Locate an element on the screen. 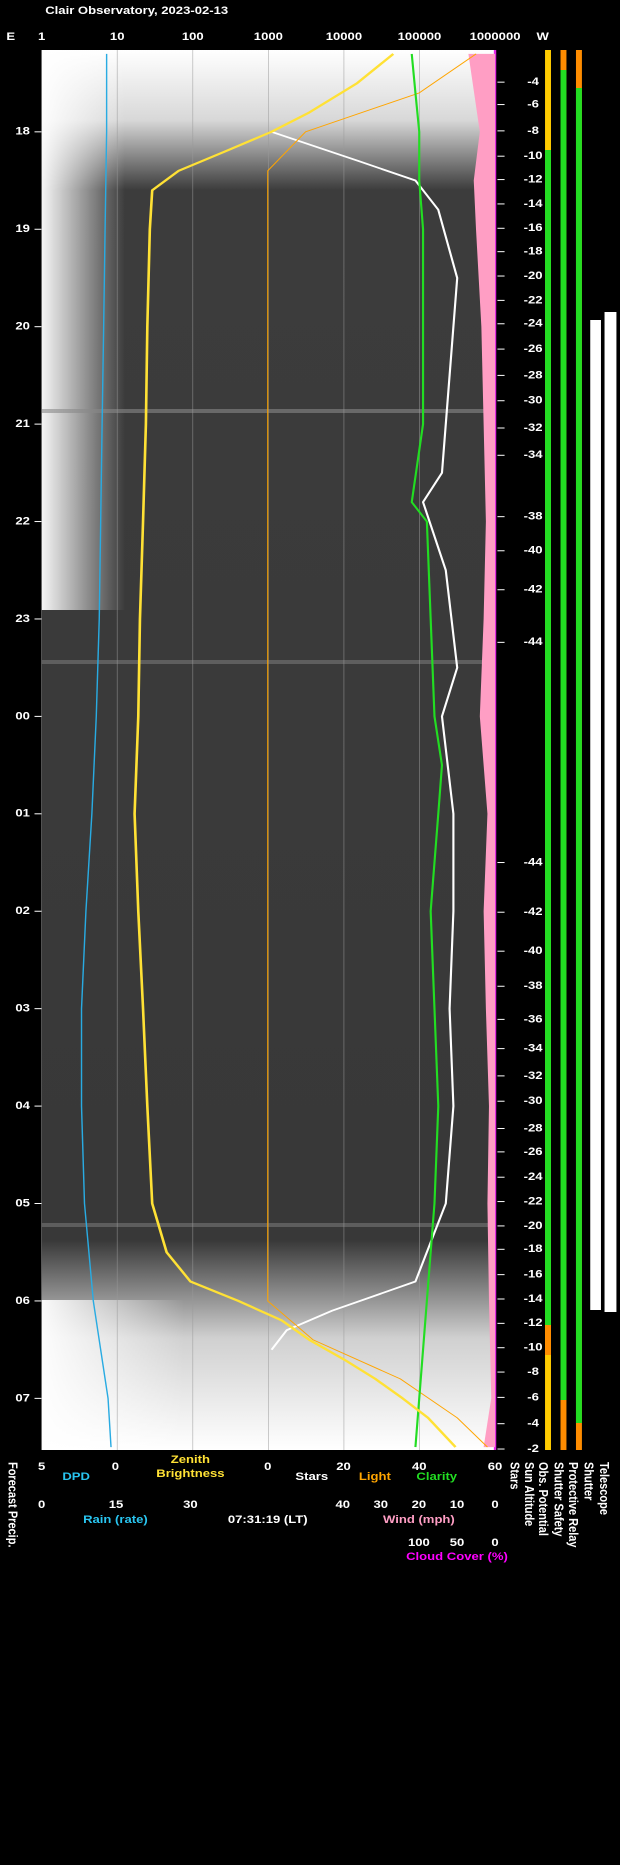 The height and width of the screenshot is (1865, 620). cloud-area is located at coordinates (482, 750).